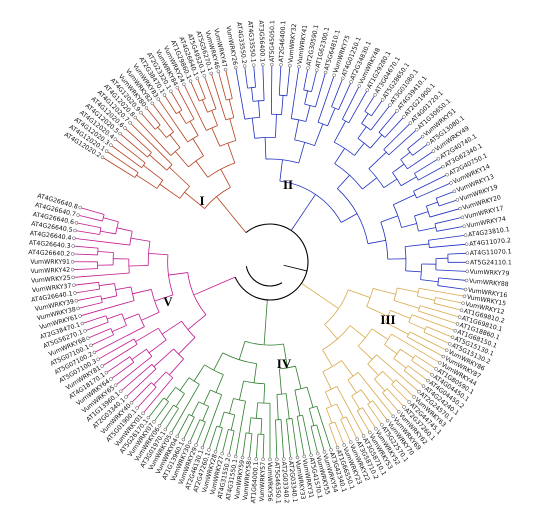  What do you see at coordinates (295, 268) in the screenshot?
I see `root-stem` at bounding box center [295, 268].